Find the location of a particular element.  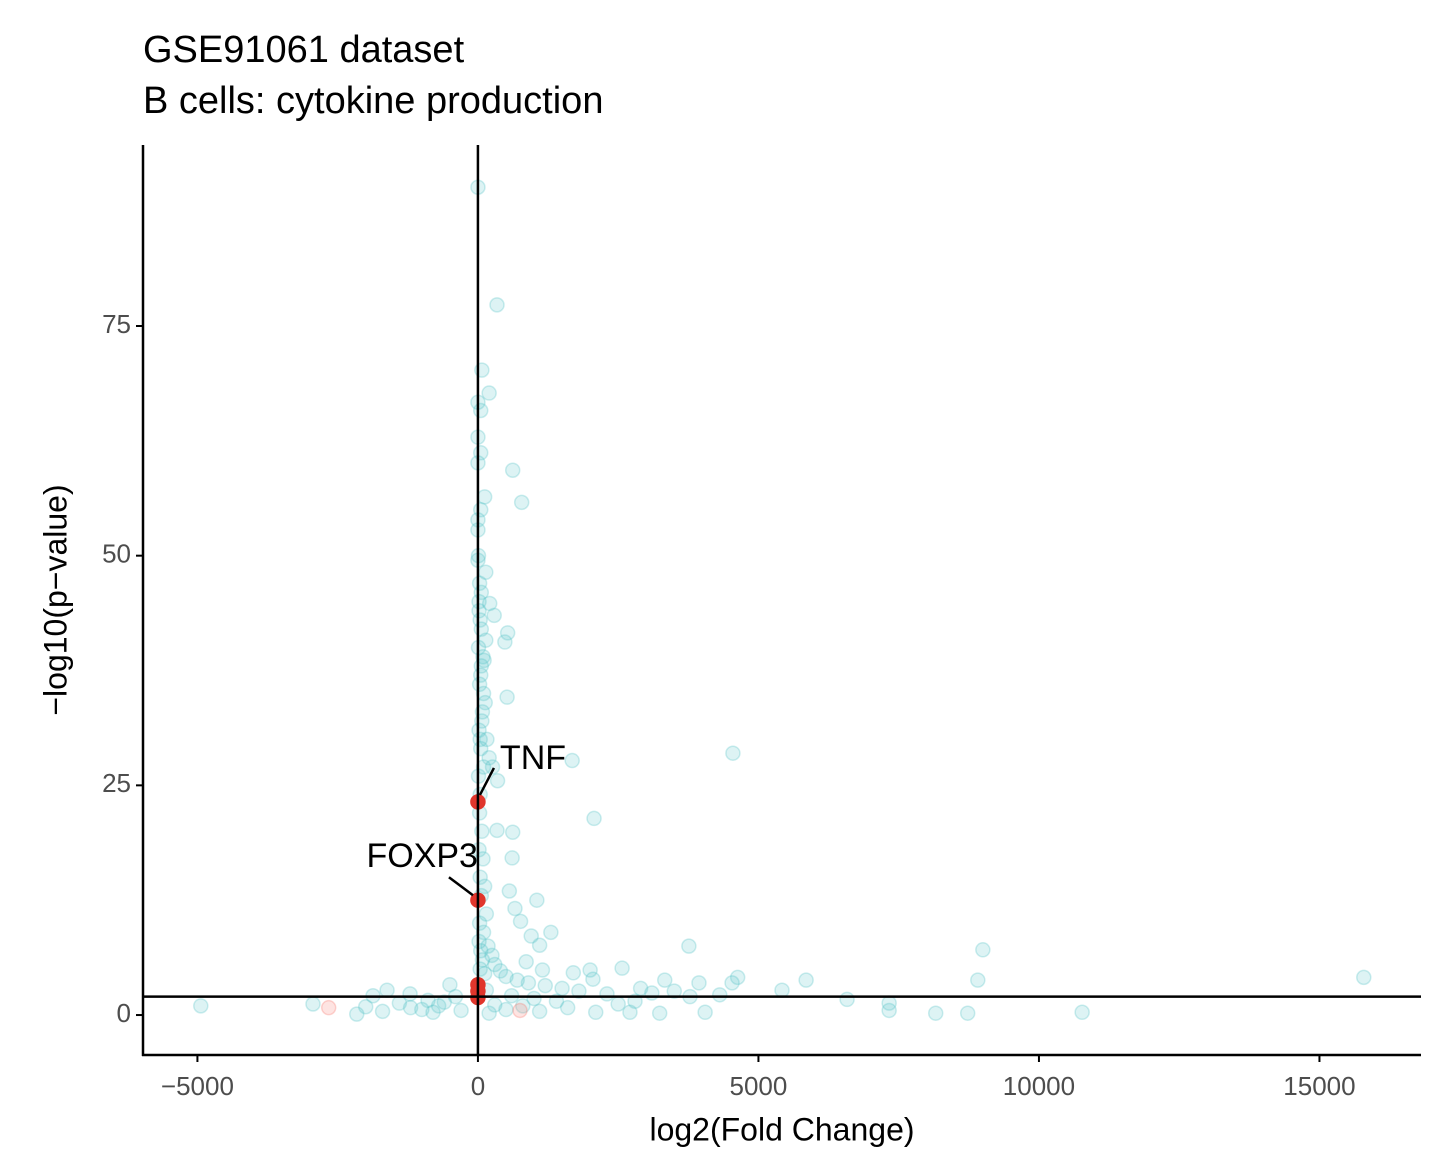

y-tick-label: 75 is located at coordinates (116, 324).